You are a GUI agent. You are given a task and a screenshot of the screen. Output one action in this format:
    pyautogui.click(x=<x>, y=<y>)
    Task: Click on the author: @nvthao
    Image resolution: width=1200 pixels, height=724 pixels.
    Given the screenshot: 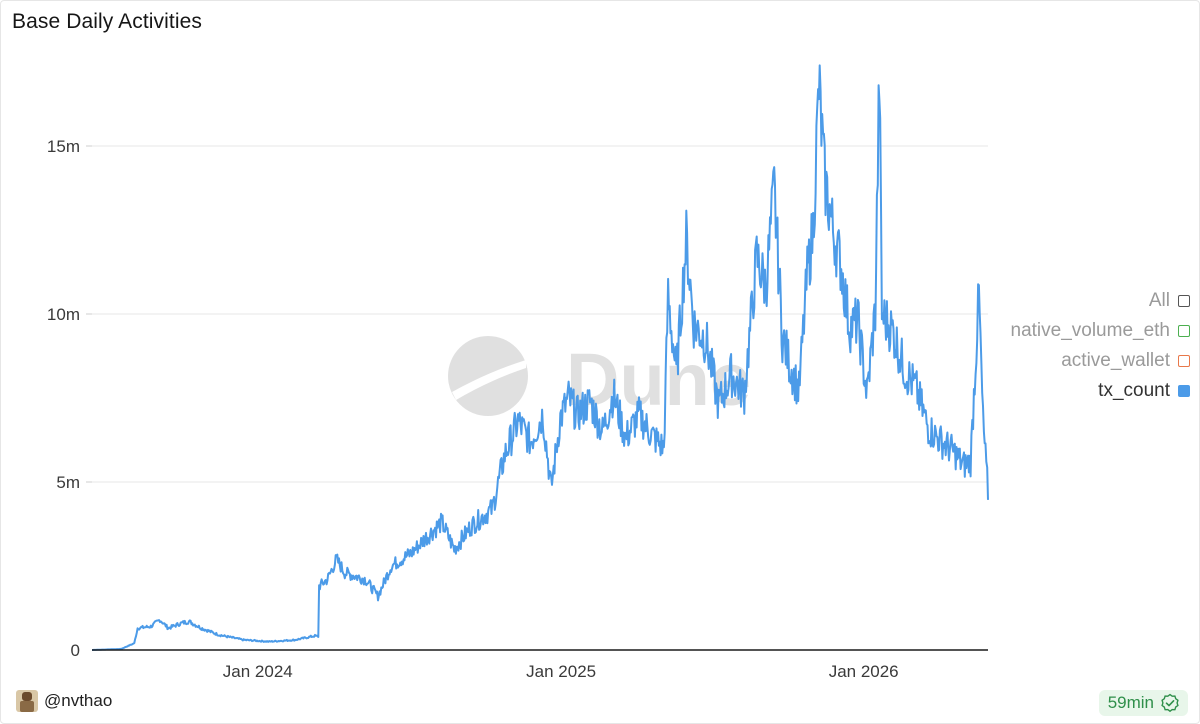 What is the action you would take?
    pyautogui.click(x=64, y=701)
    